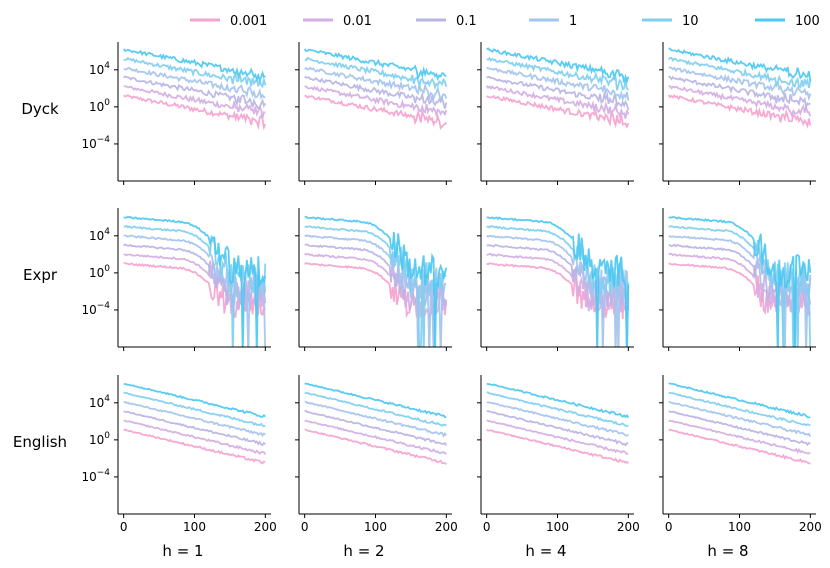  I want to click on legend-label: 0.001, so click(248, 21).